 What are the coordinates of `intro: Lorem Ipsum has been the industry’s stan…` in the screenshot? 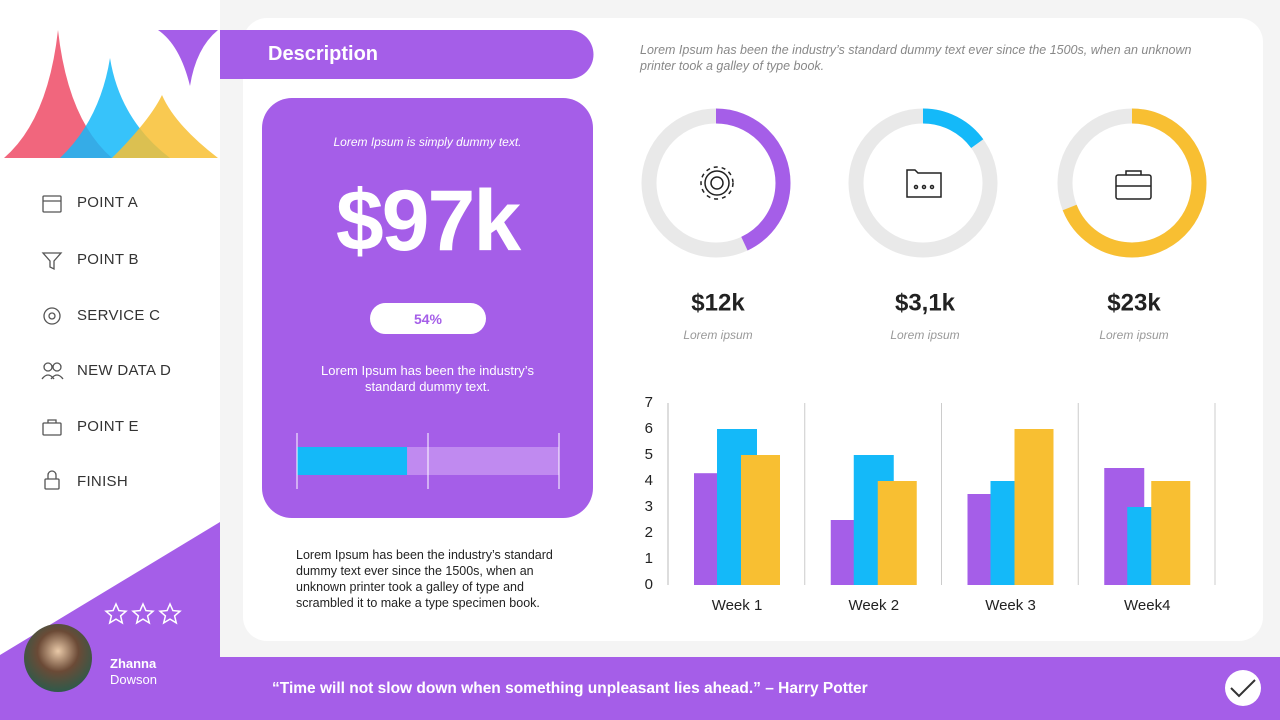 It's located at (916, 58).